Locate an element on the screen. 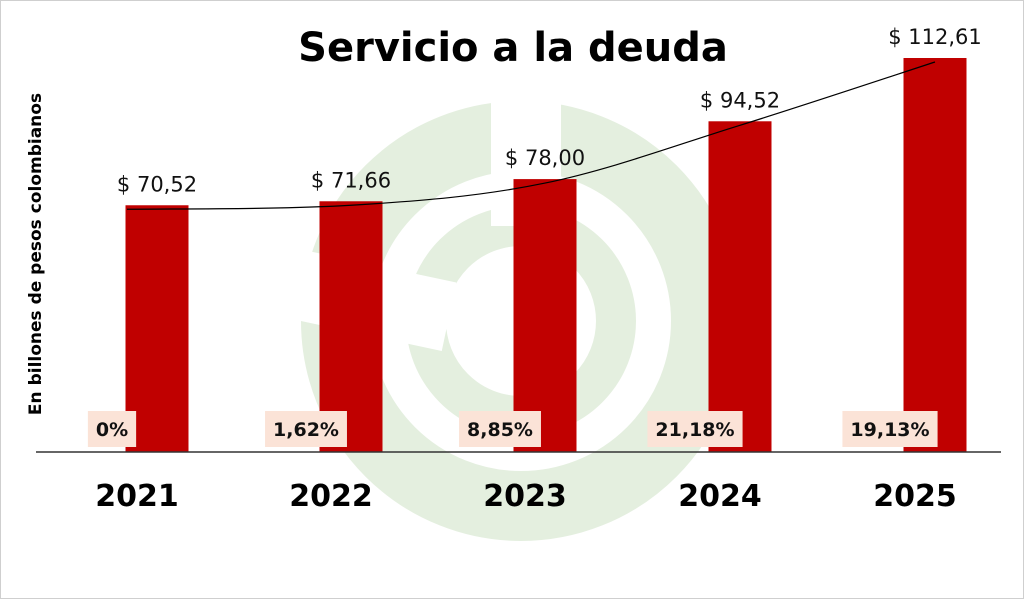  chart-title: Servicio a la deuda is located at coordinates (513, 48).